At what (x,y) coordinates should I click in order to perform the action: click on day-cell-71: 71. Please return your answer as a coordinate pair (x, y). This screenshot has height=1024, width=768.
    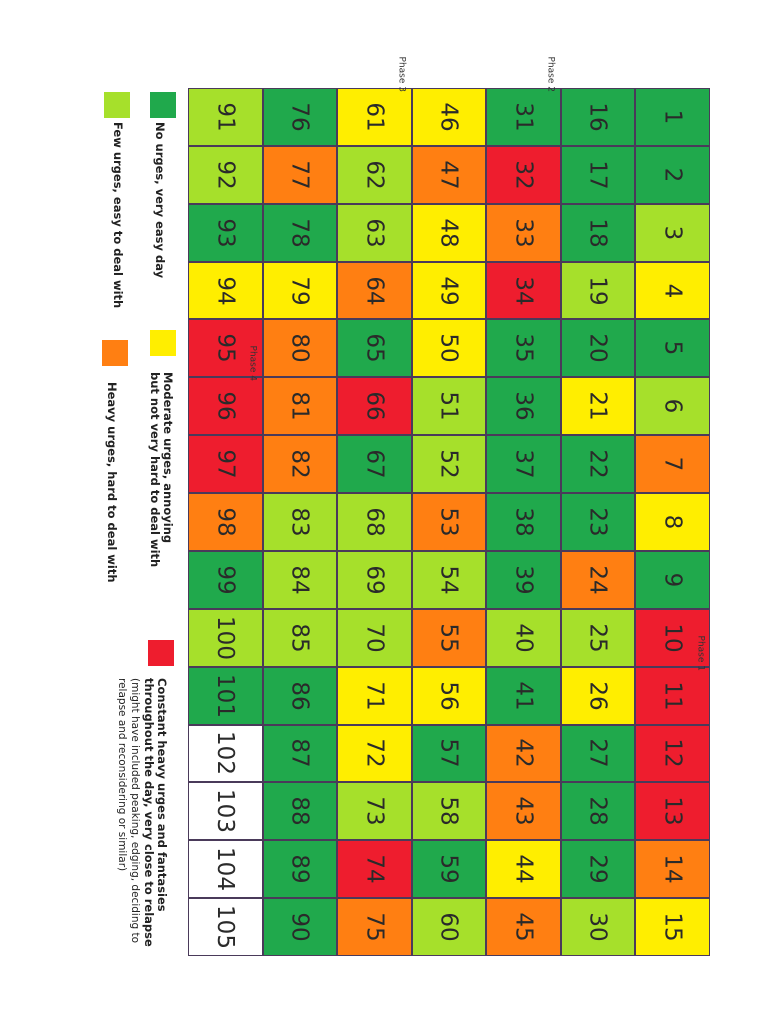
    Looking at the image, I should click on (374, 695).